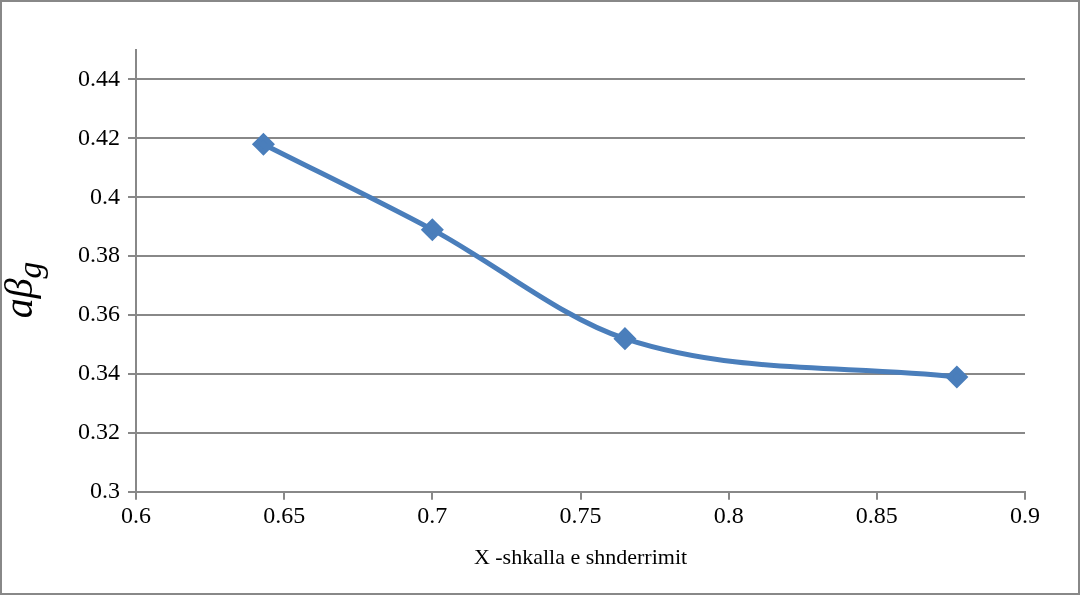  Describe the element at coordinates (105, 490) in the screenshot. I see `y-tick-label: 0.3` at that location.